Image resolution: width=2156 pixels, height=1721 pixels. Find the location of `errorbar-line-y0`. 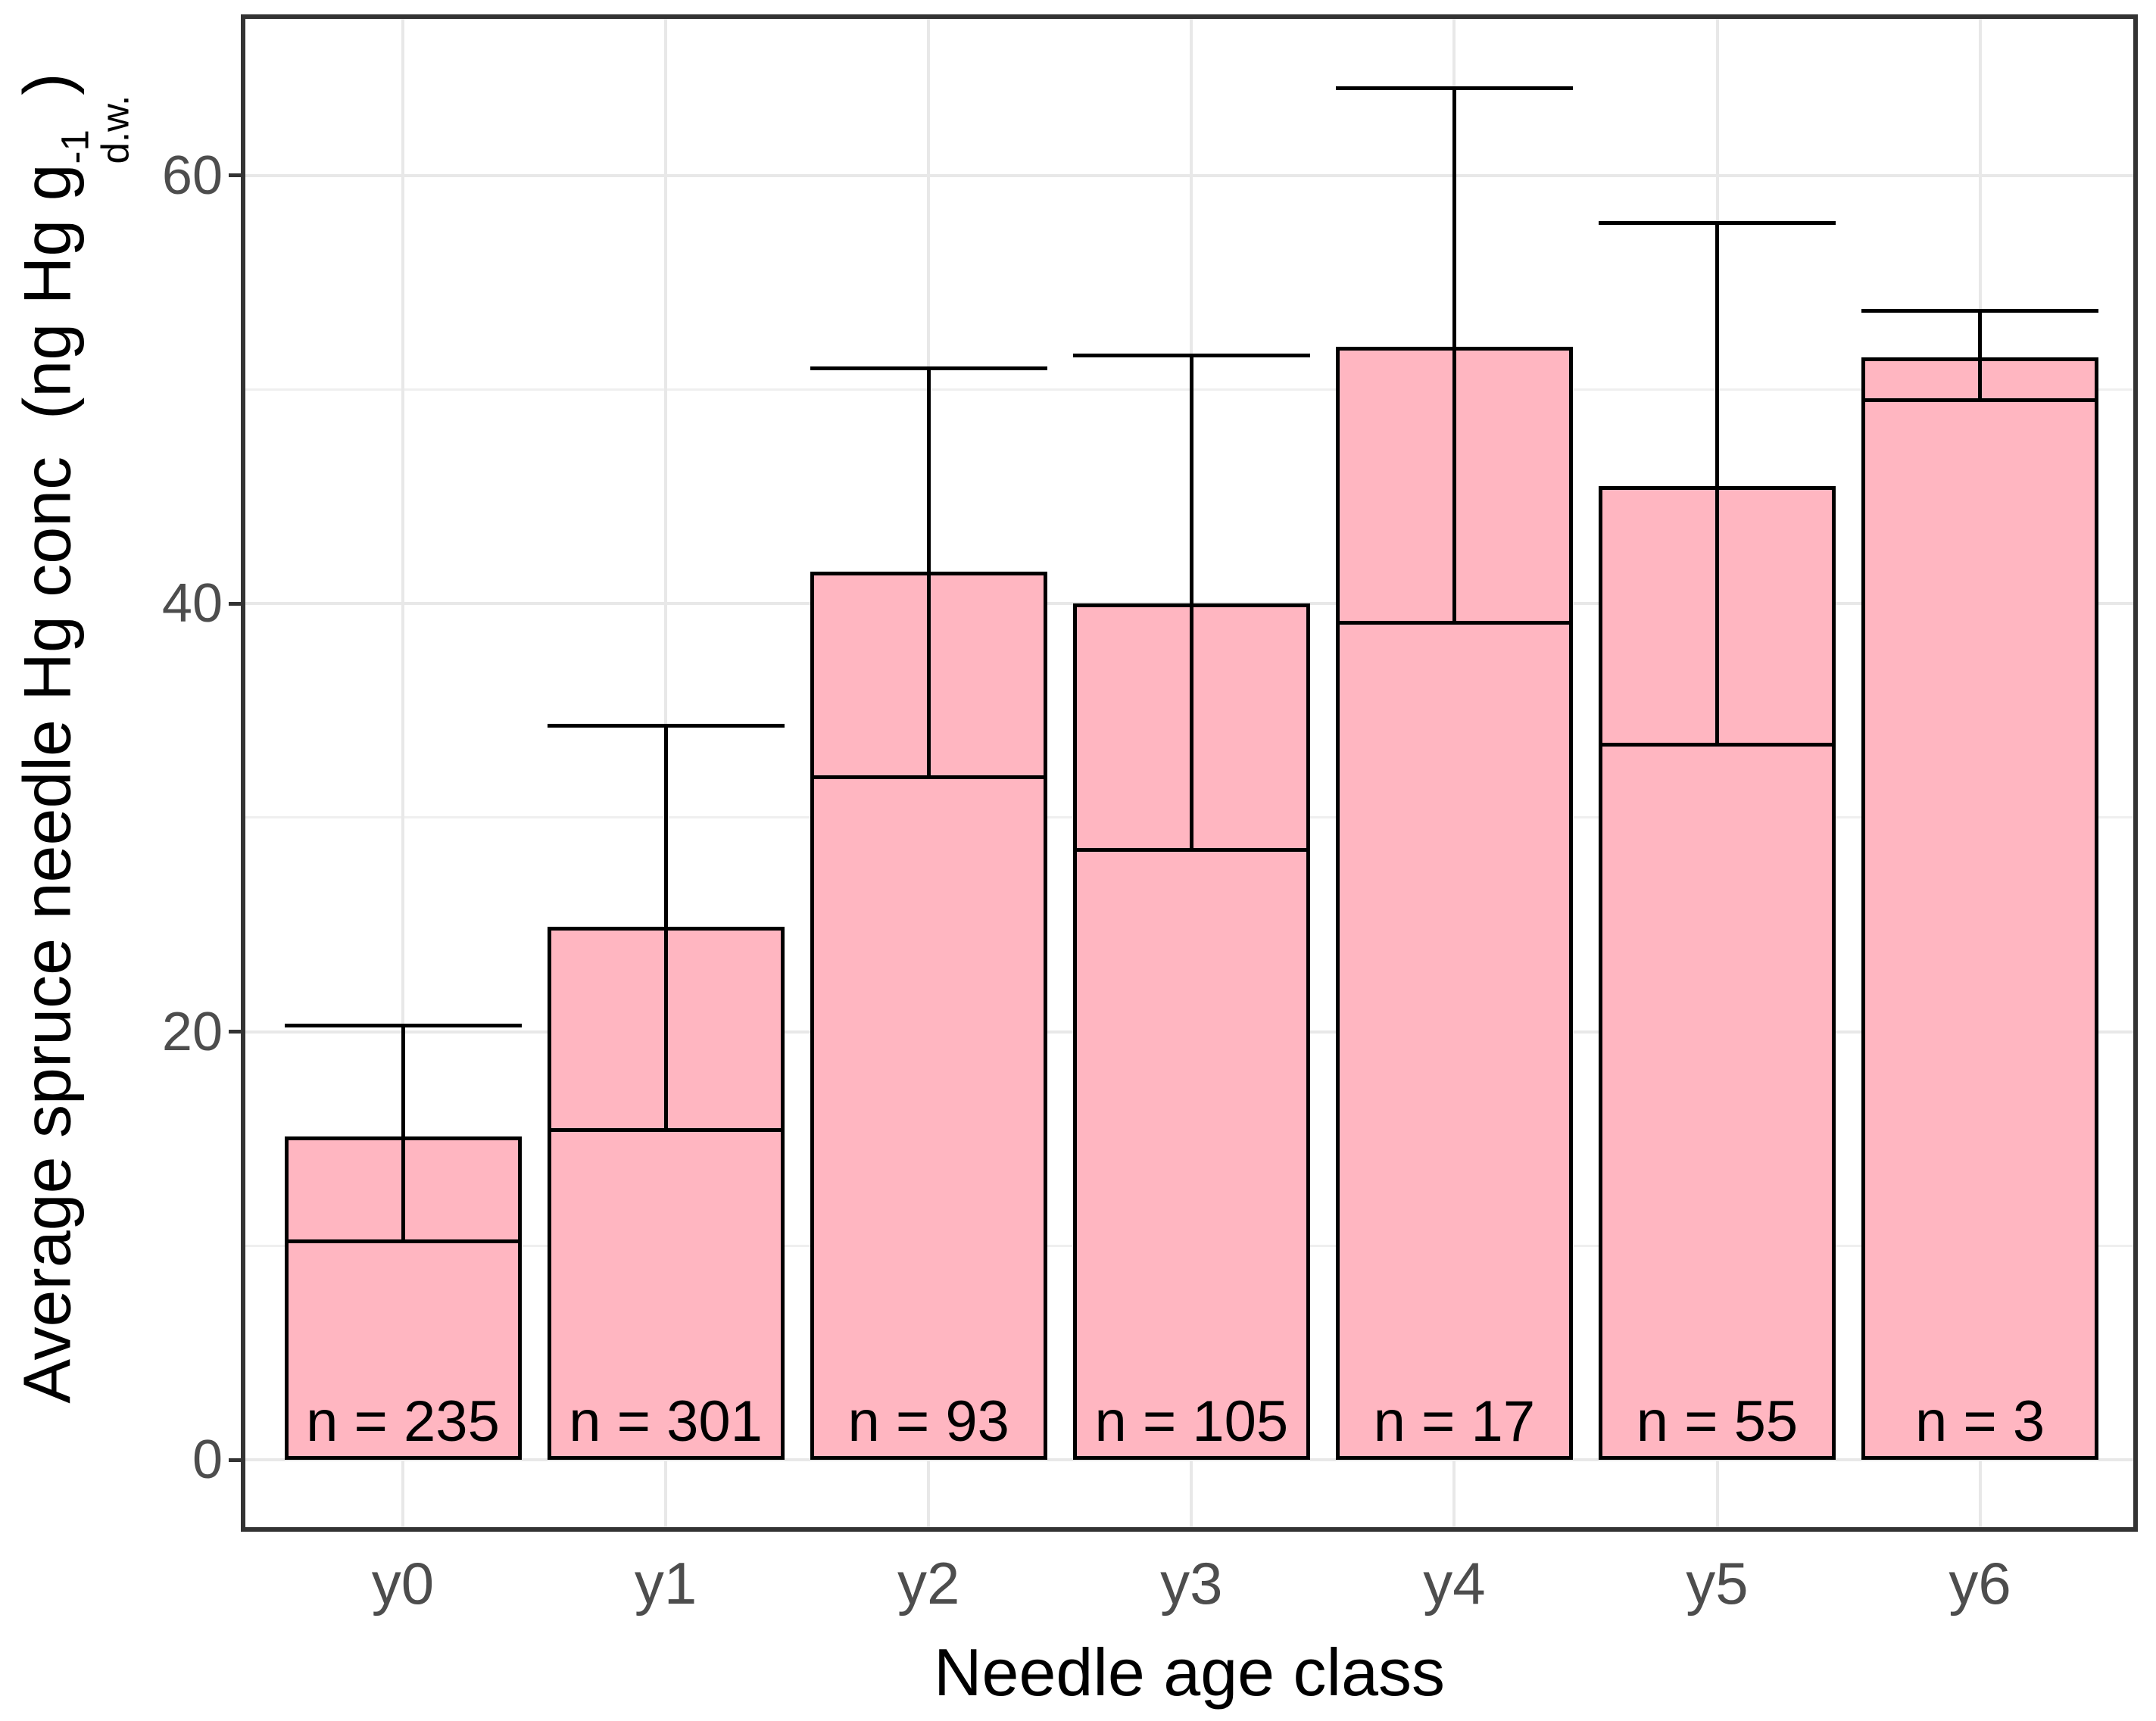

errorbar-line-y0 is located at coordinates (403, 1133).